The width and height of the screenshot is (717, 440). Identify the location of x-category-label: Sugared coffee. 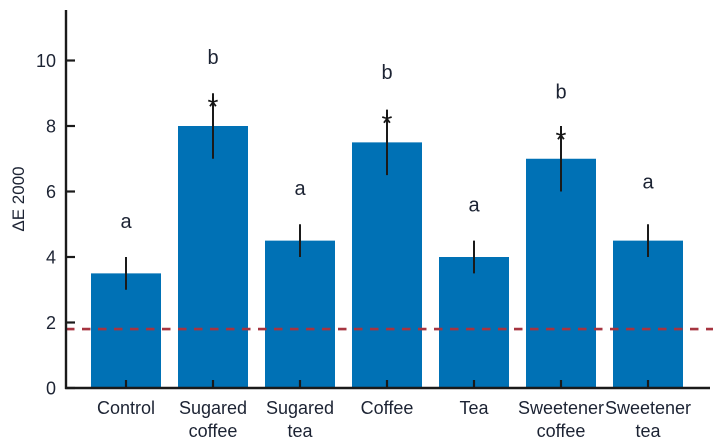
(213, 419).